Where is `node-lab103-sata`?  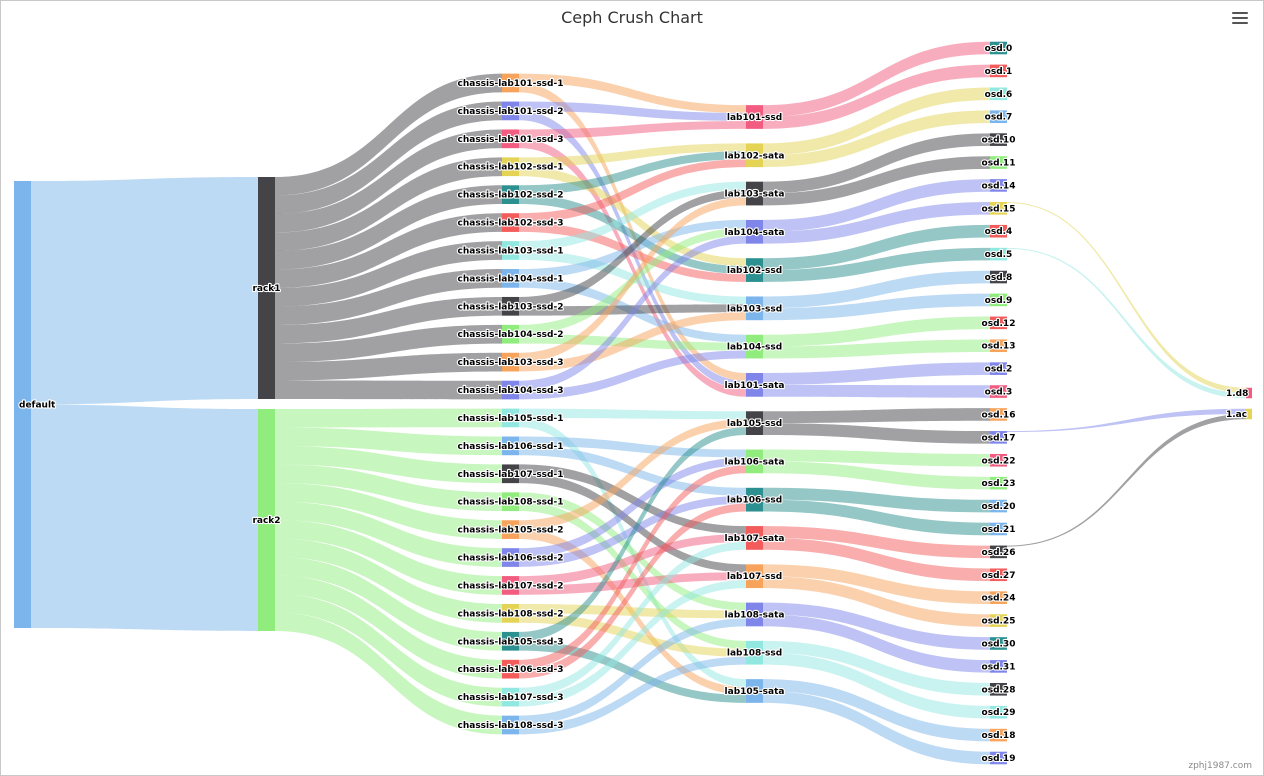 node-lab103-sata is located at coordinates (754, 193).